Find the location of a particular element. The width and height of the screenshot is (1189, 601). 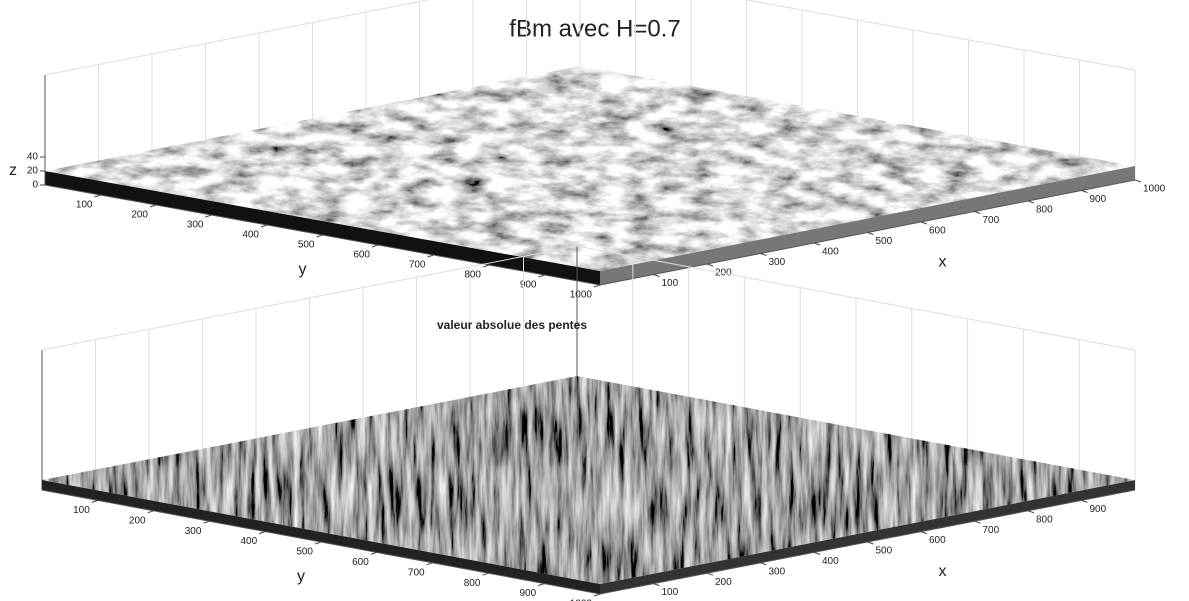

figure-title: fBm avec H=0.7 is located at coordinates (594, 28).